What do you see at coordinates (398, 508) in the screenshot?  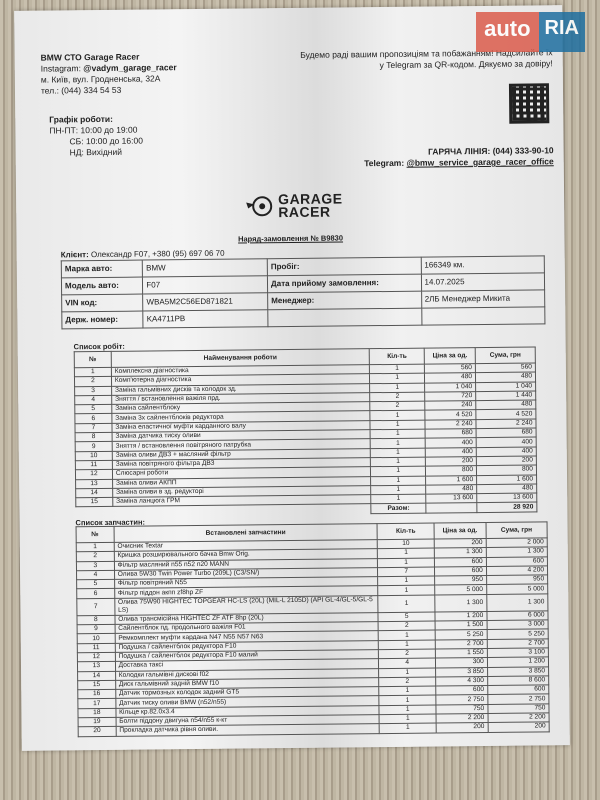 I see `total-label: Разом:` at bounding box center [398, 508].